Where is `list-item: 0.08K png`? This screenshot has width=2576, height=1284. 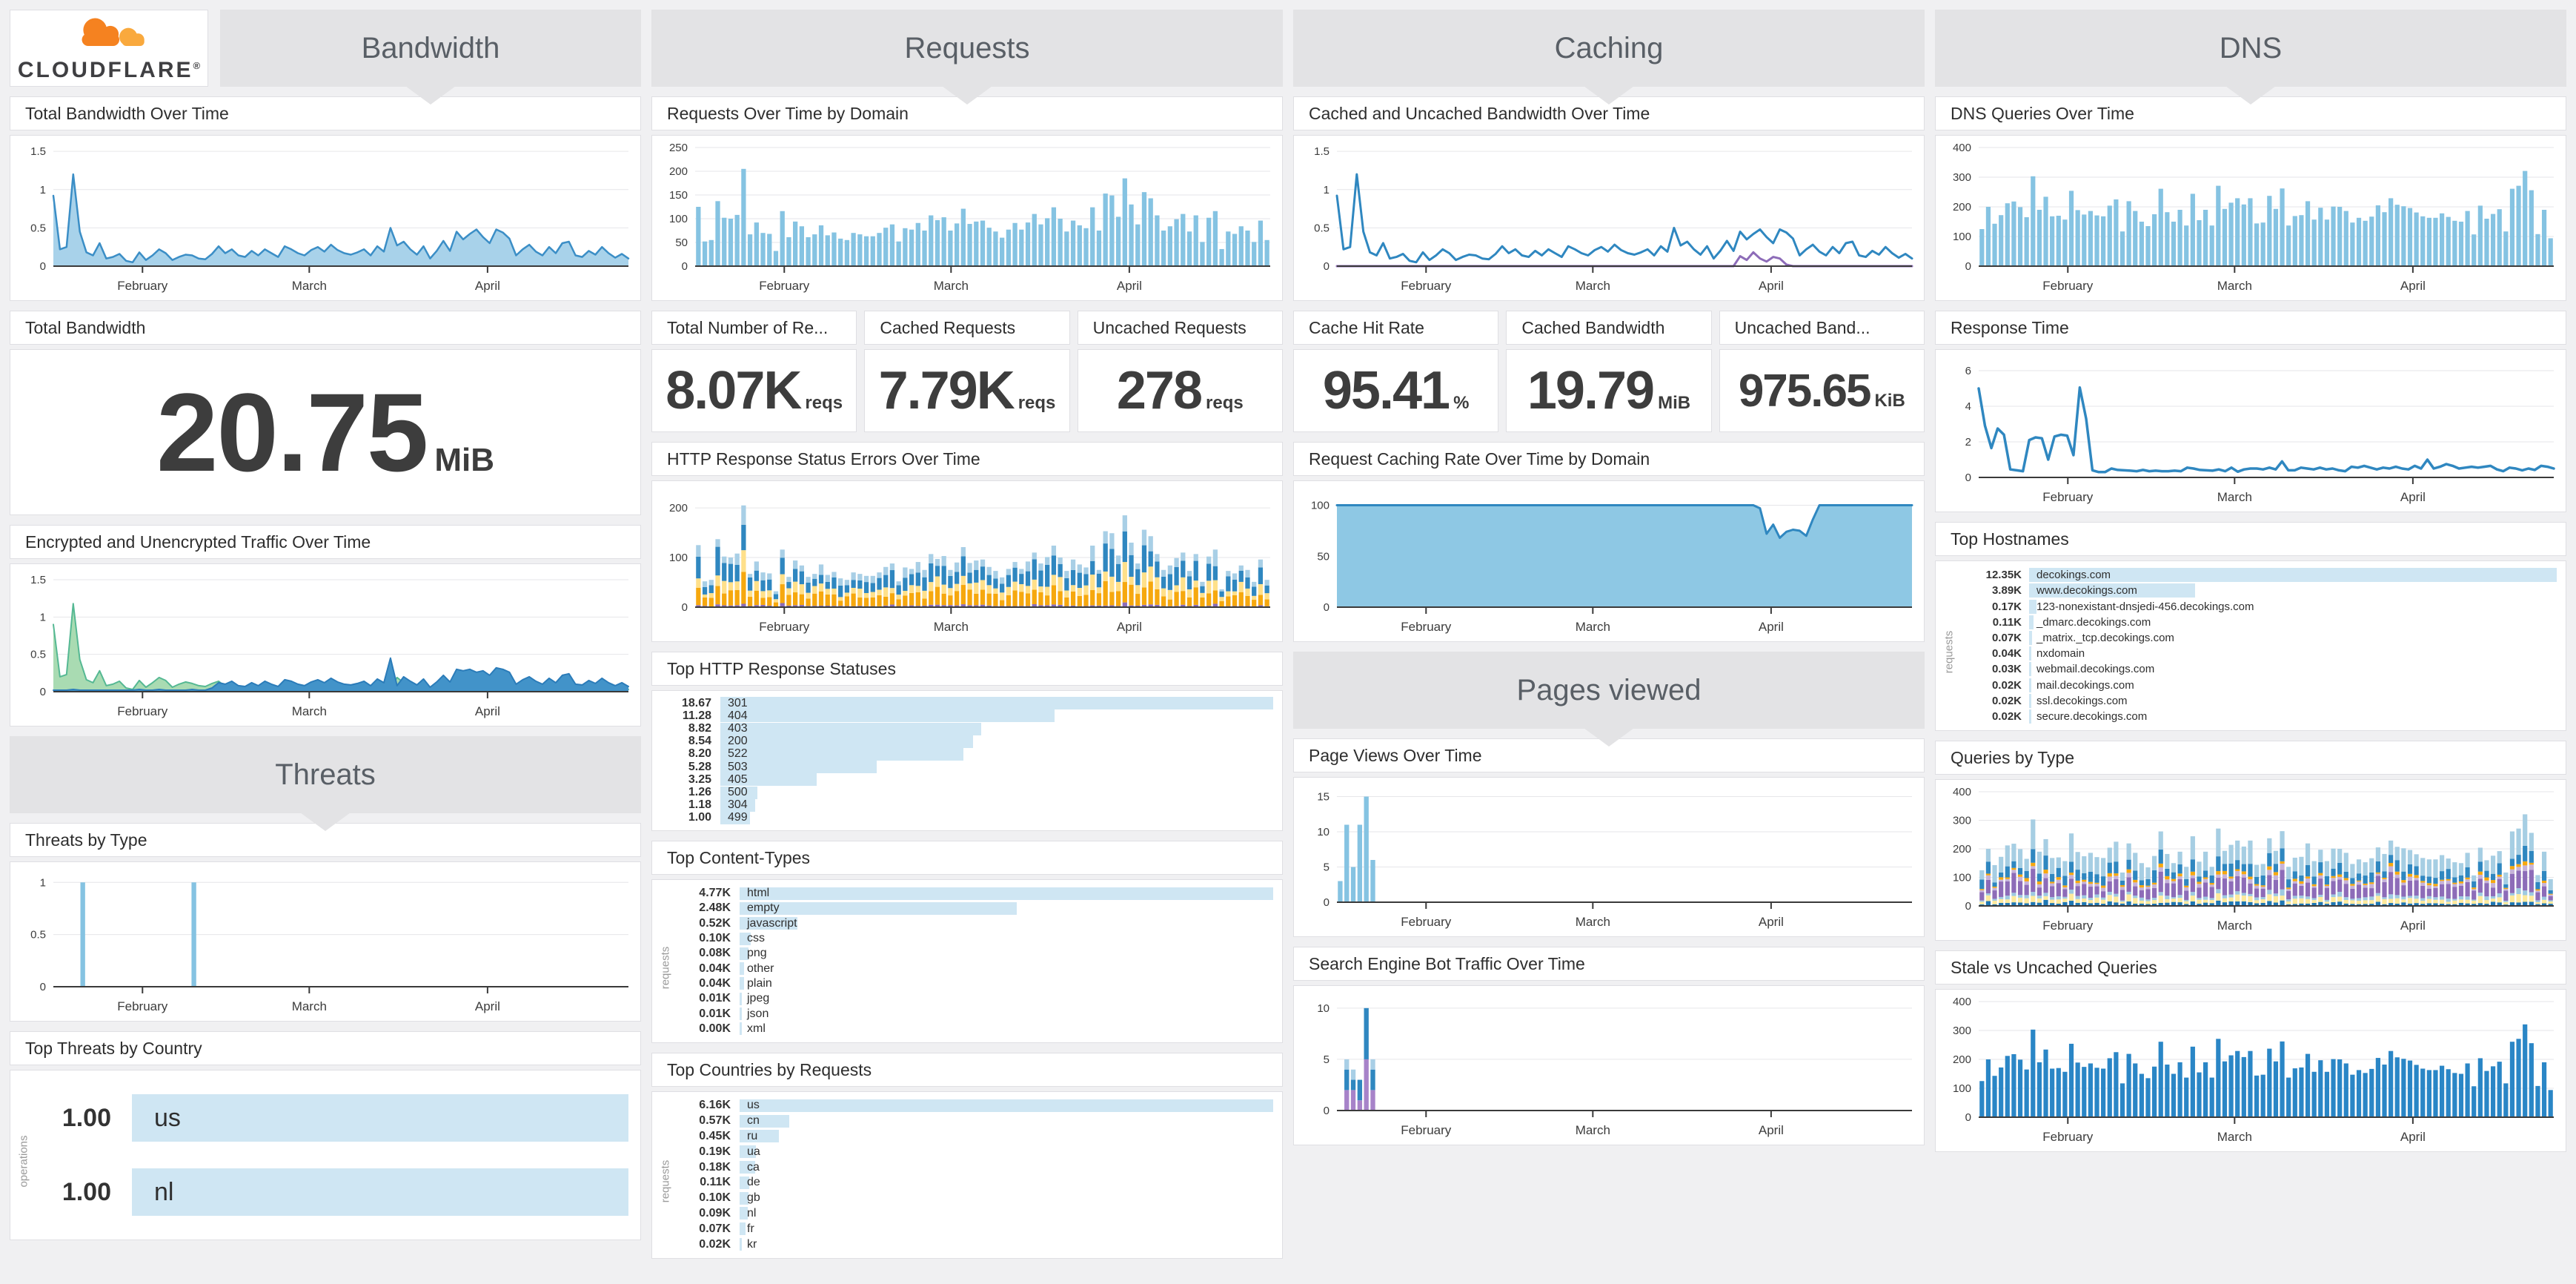 list-item: 0.08K png is located at coordinates (973, 953).